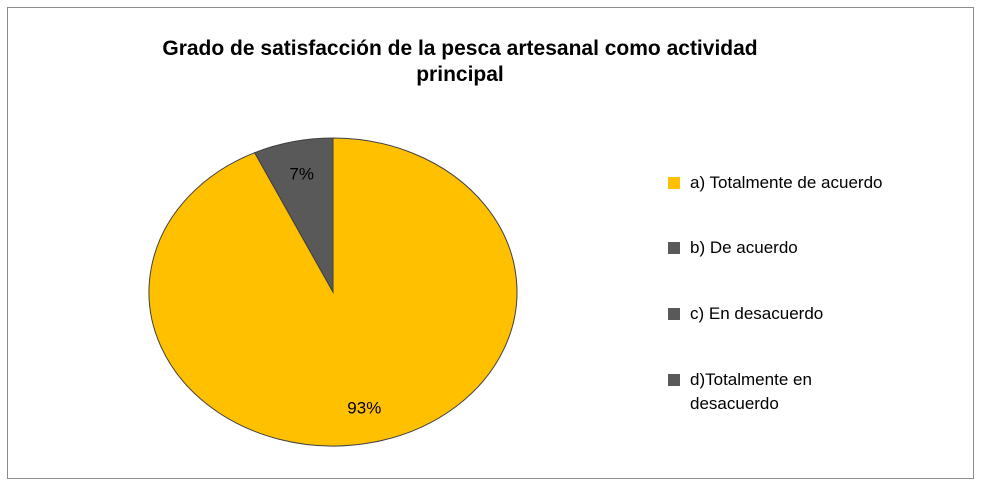 This screenshot has height=488, width=982. Describe the element at coordinates (744, 247) in the screenshot. I see `legend-label: b) De acuerdo` at that location.